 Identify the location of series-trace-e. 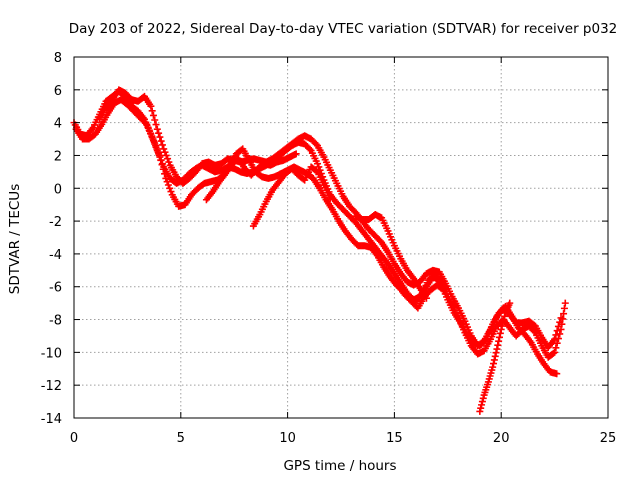
(291, 196).